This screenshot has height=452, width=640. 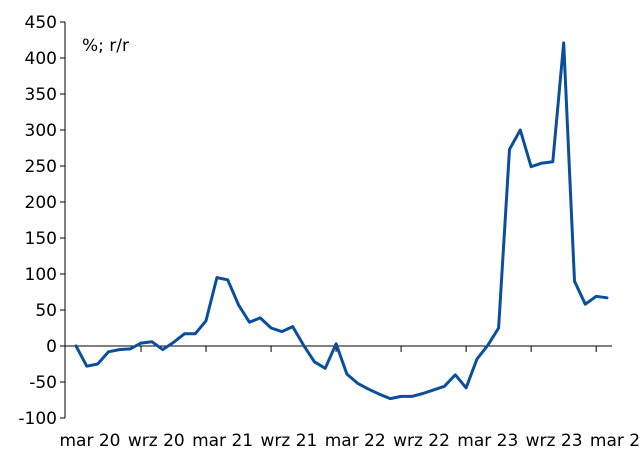 I want to click on x-tick-label: mar 20, so click(x=89, y=441).